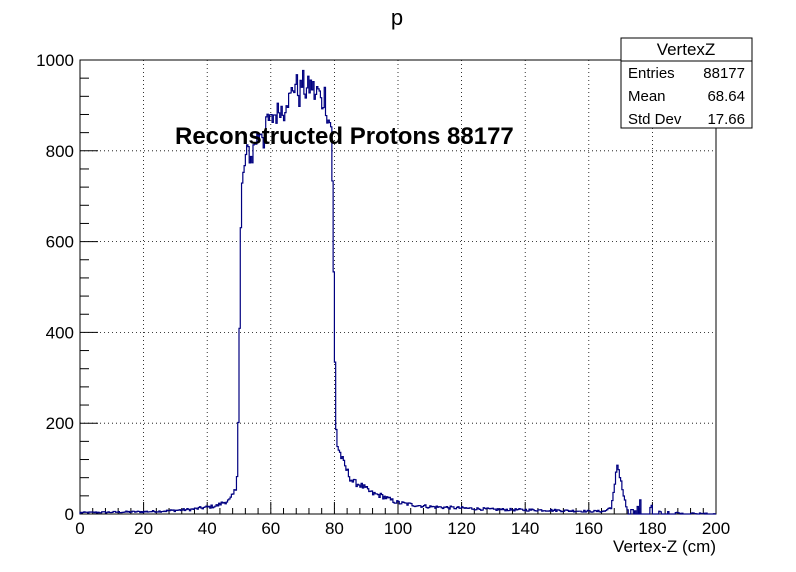 The image size is (796, 572). I want to click on x-tick-label: 0, so click(79, 528).